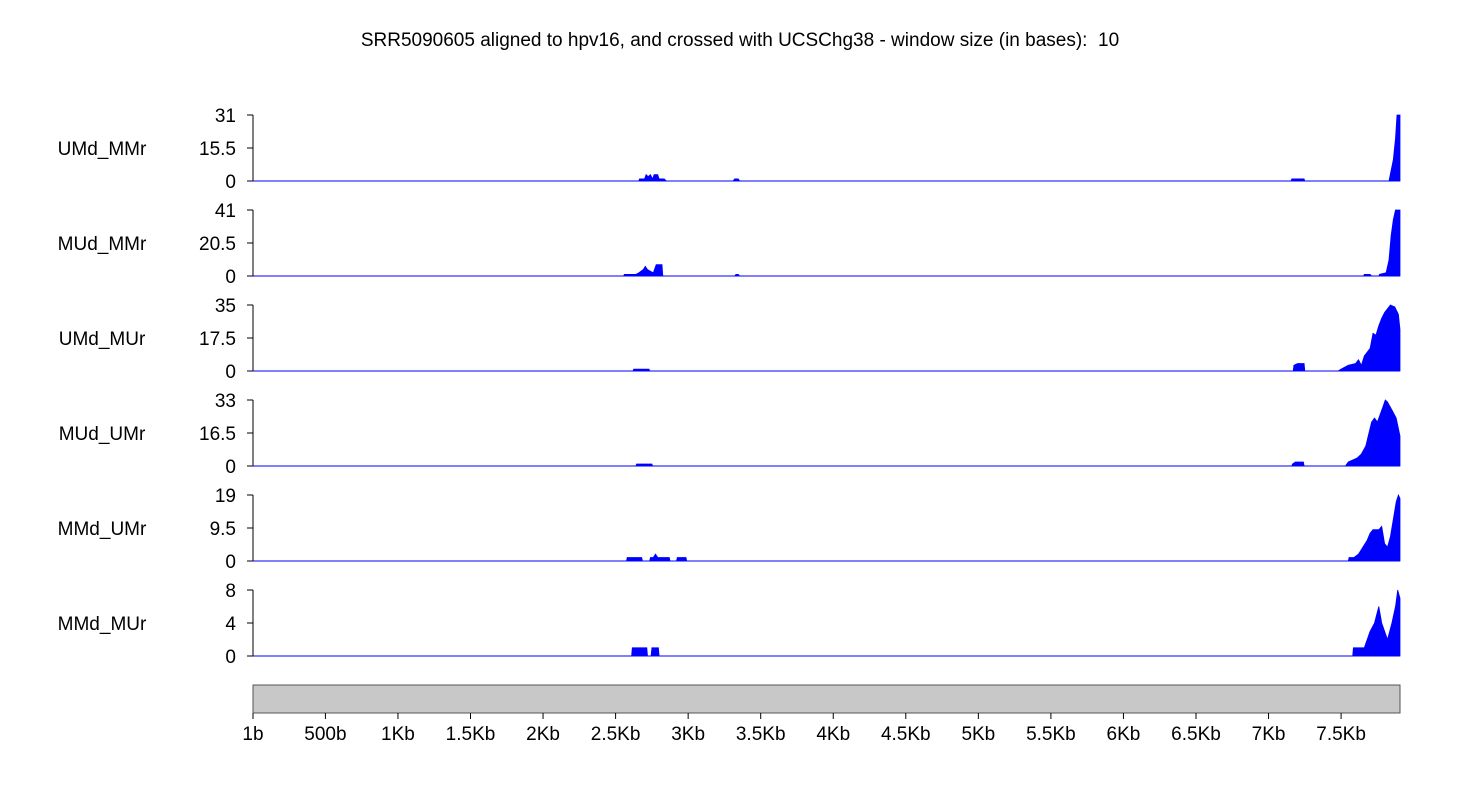 The image size is (1480, 800). I want to click on y-tick-label: 4, so click(230, 624).